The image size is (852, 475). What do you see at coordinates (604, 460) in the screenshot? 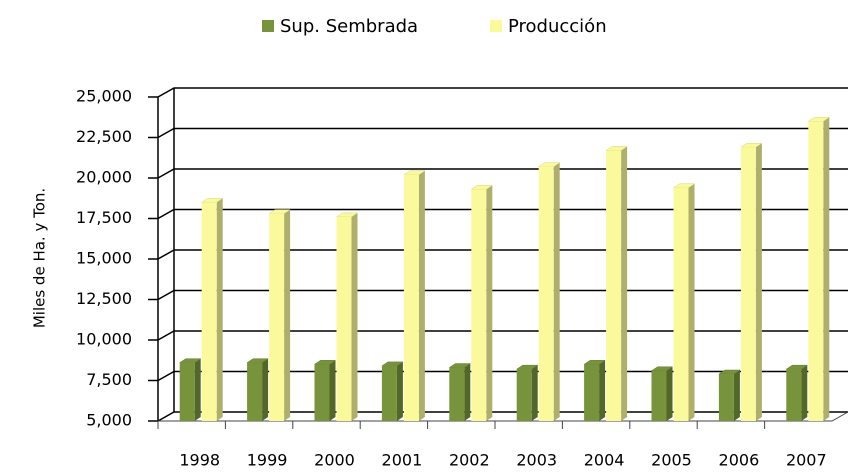
I see `x-tick-label: 2004` at bounding box center [604, 460].